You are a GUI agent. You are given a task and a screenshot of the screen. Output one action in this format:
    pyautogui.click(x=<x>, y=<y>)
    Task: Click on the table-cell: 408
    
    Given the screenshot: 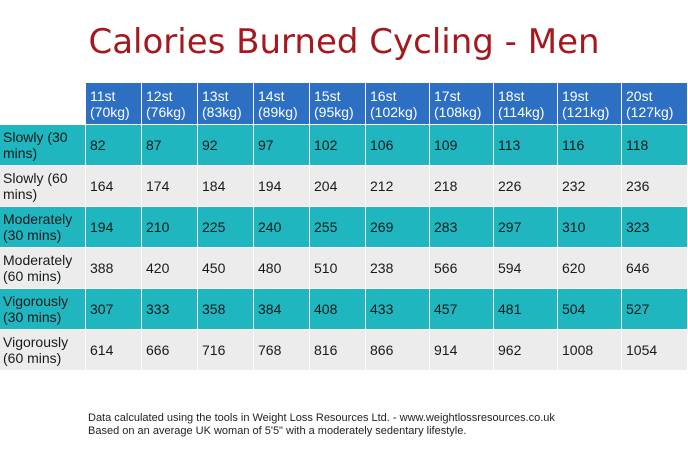 What is the action you would take?
    pyautogui.click(x=338, y=309)
    